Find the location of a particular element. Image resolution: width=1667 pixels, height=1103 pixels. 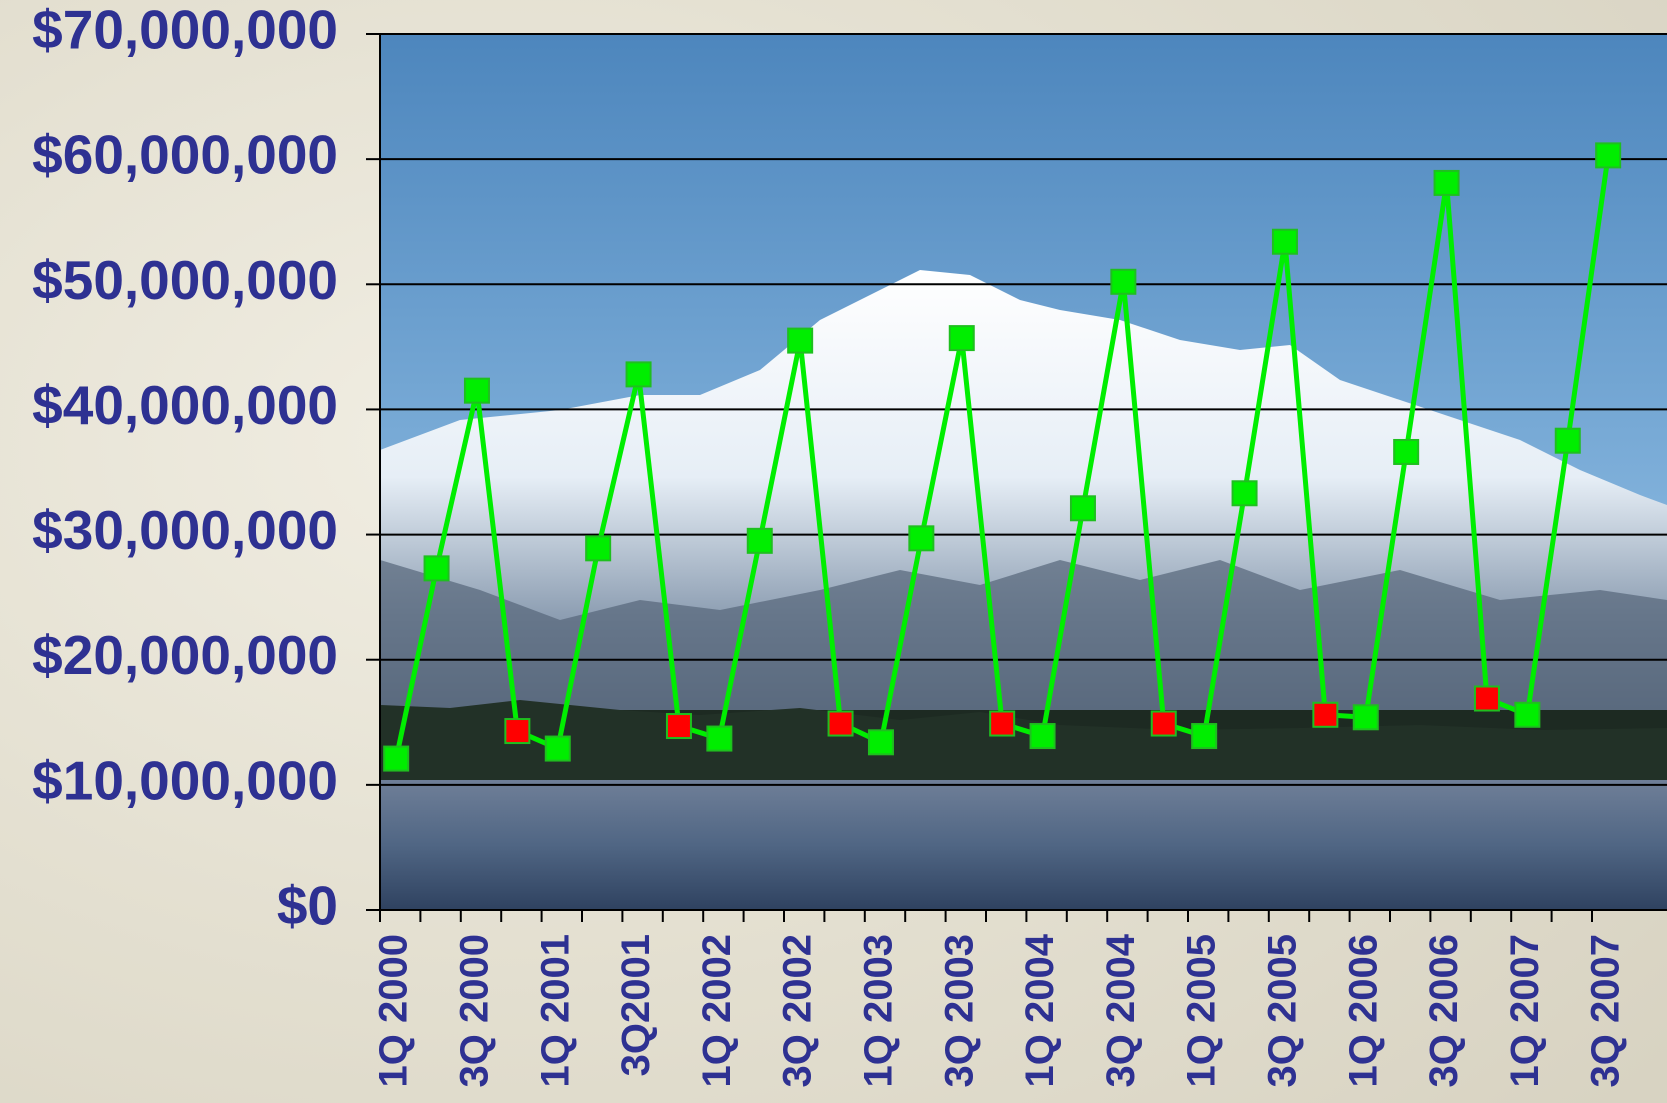

x-tick-label: 3Q 2002 is located at coordinates (798, 1010).